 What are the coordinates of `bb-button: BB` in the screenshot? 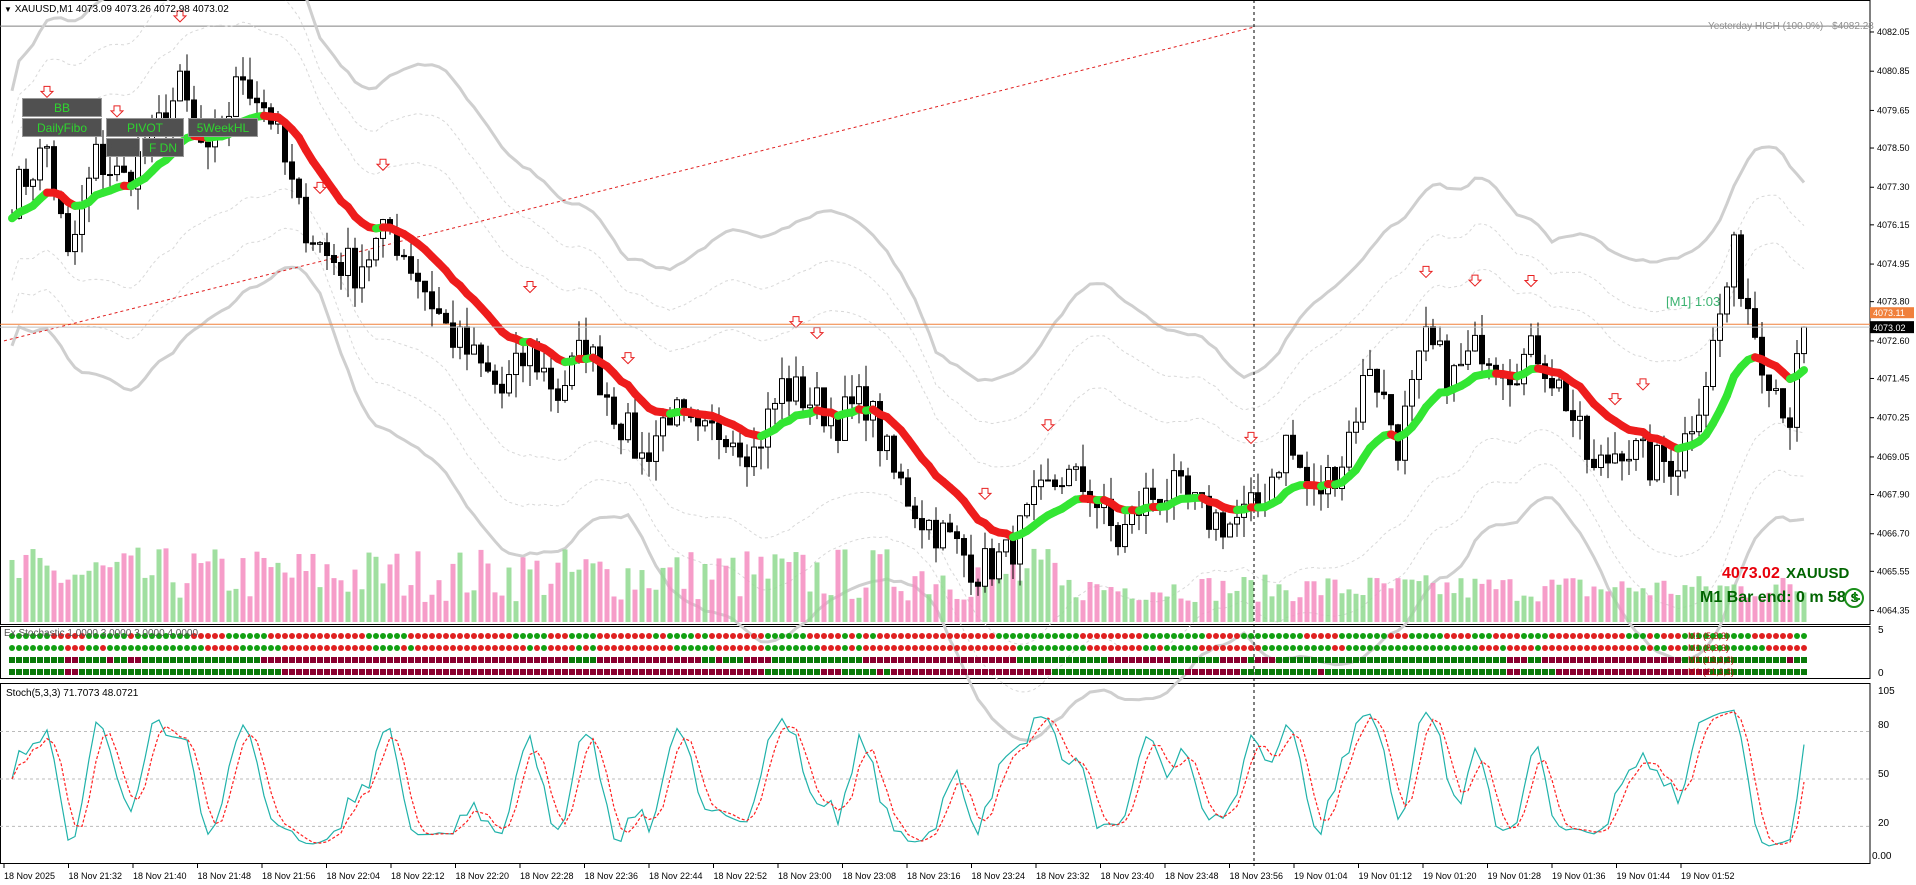 It's located at (62, 107).